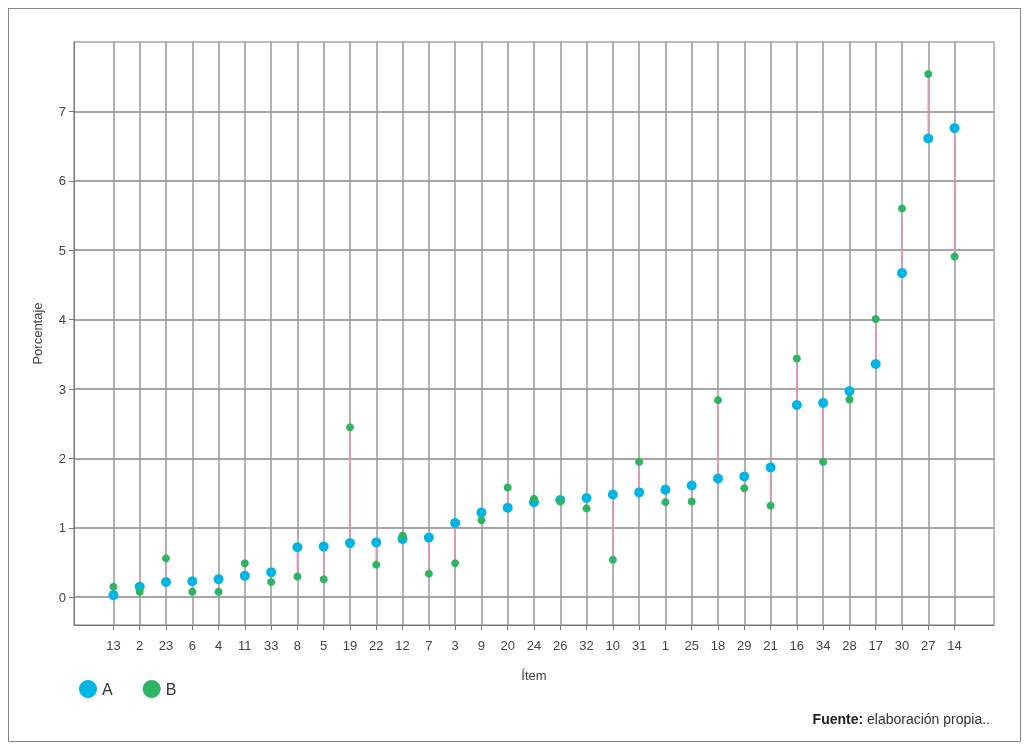  I want to click on y-tick-label: 2, so click(62, 458).